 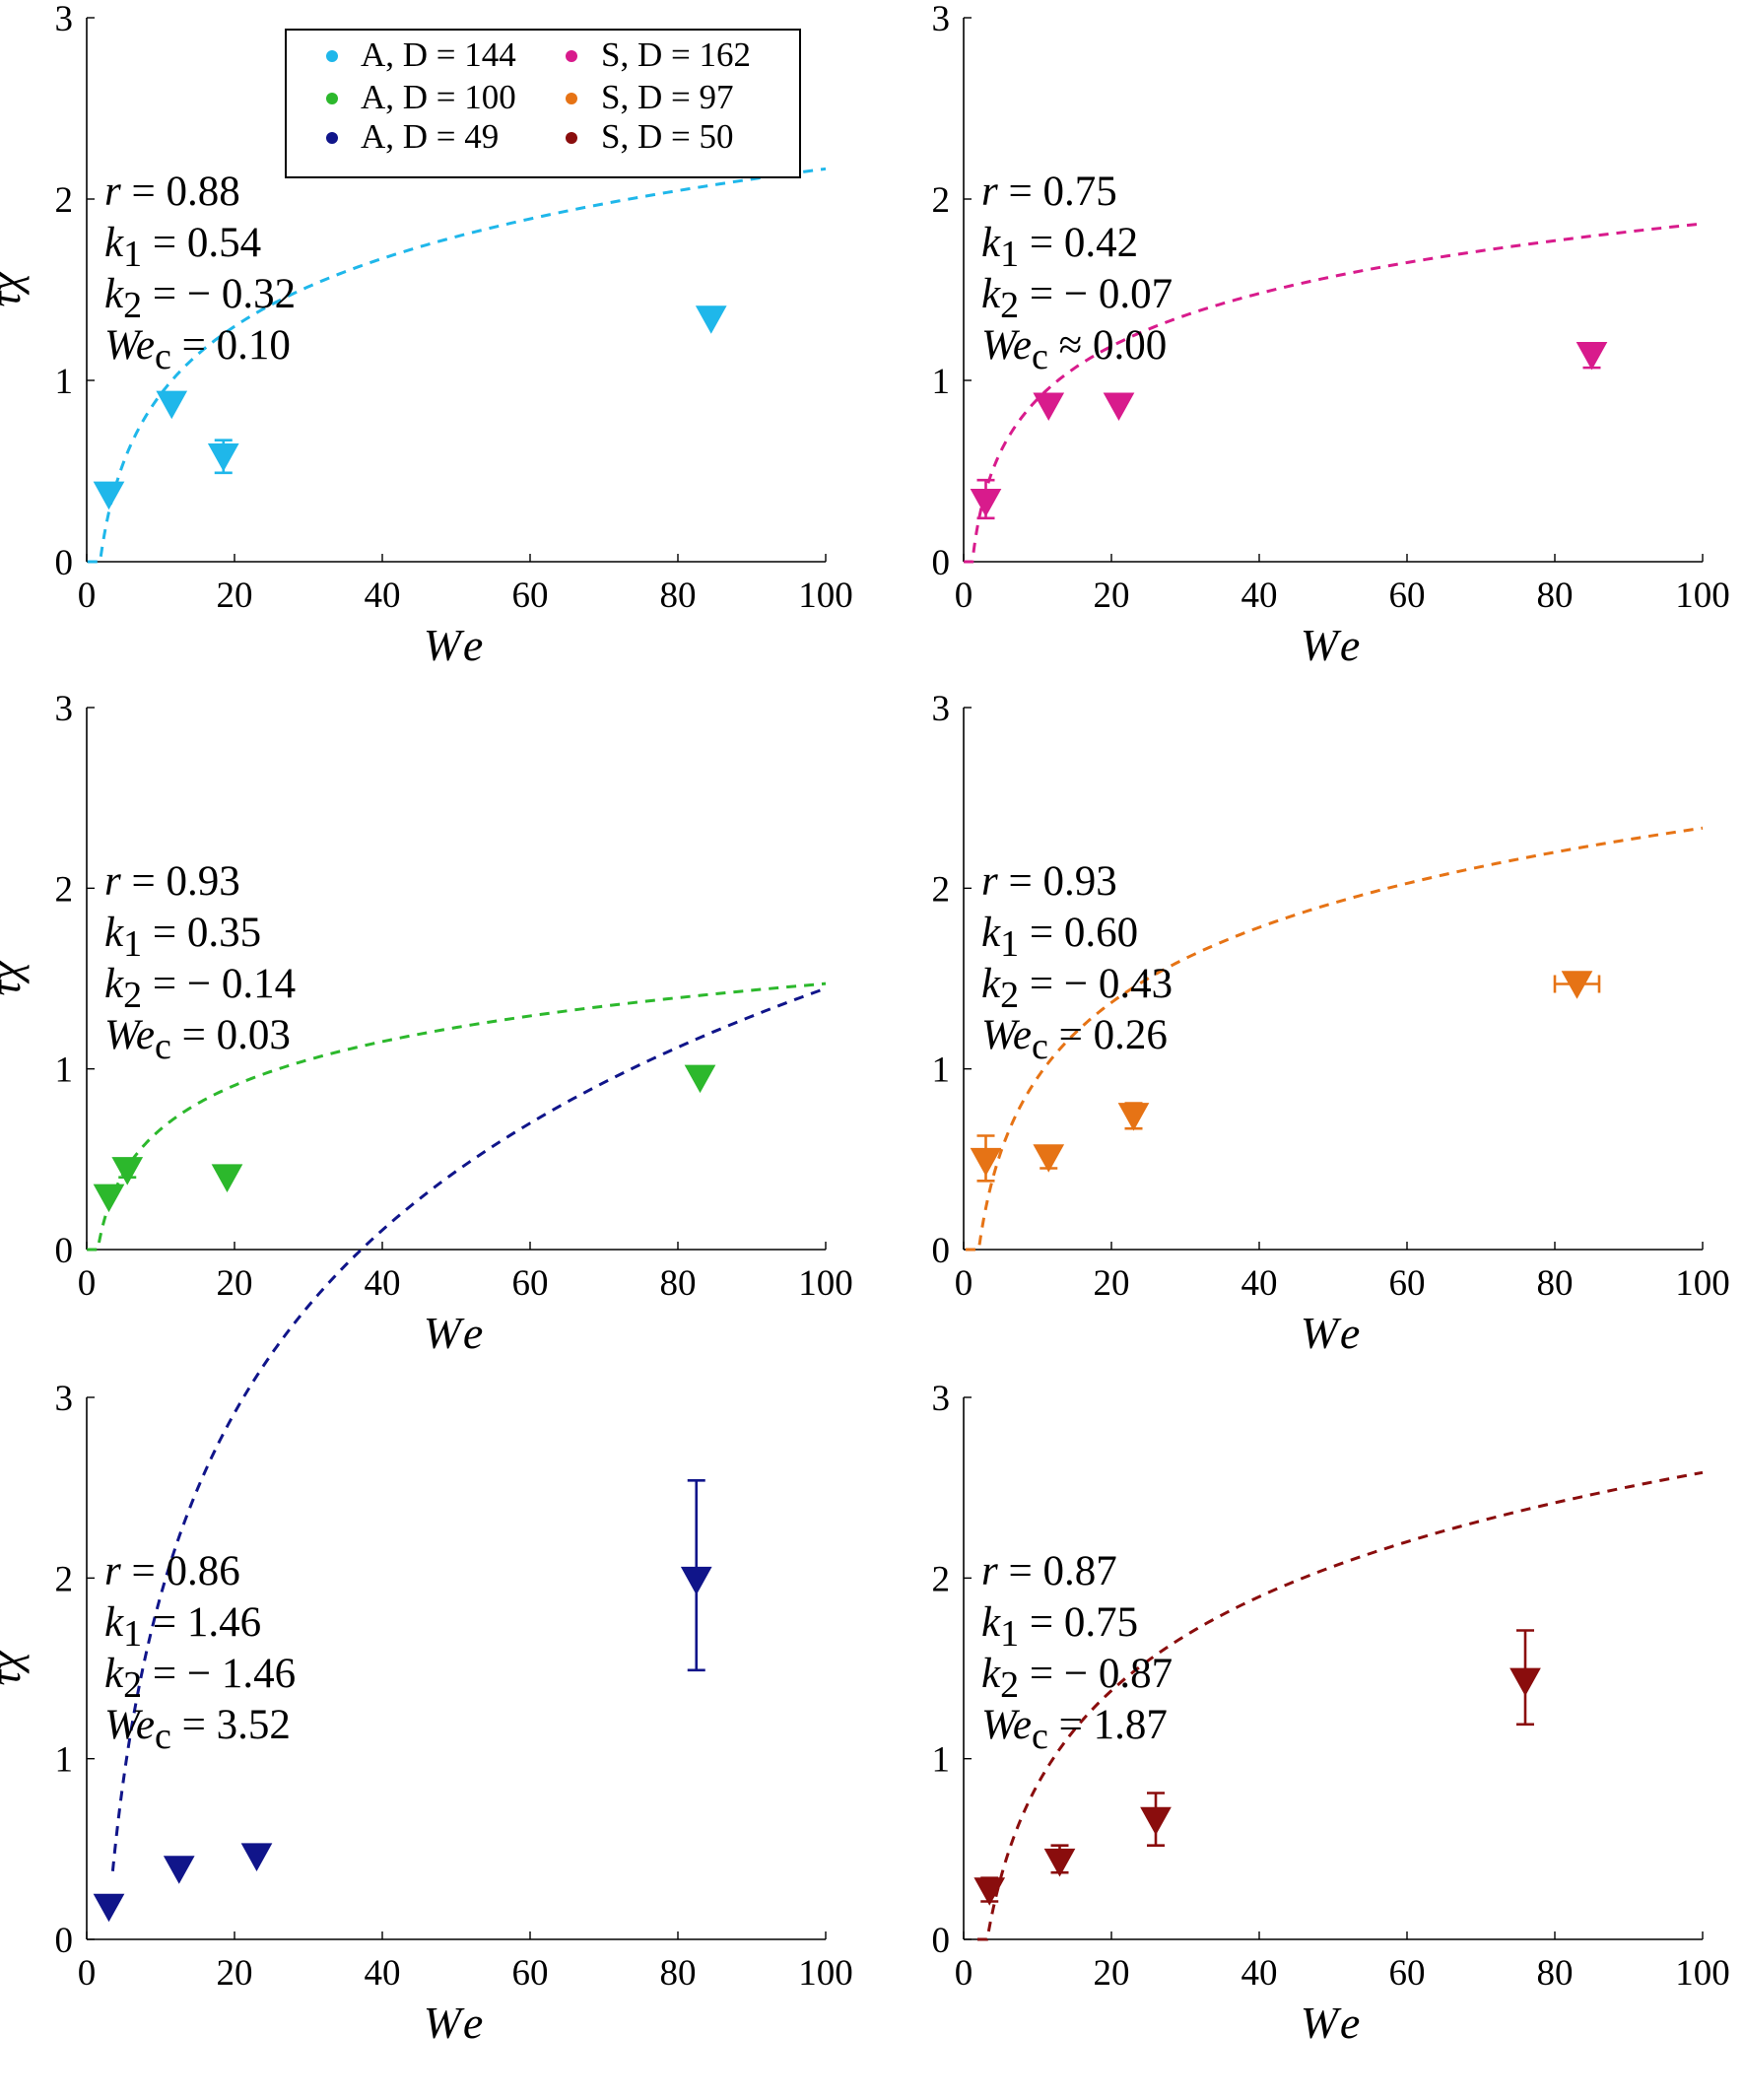 I want to click on legend-label: S, D = 50, so click(x=667, y=136).